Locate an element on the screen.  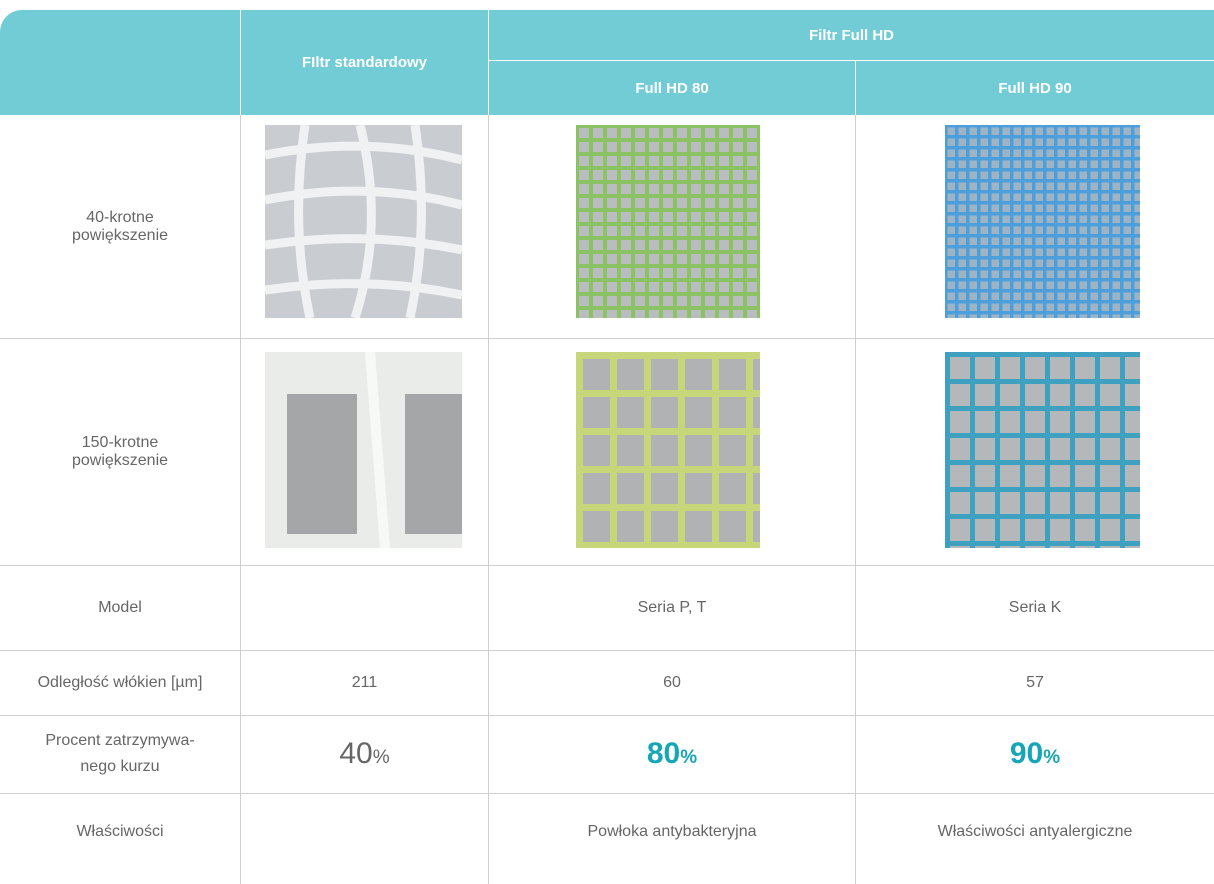
cell-text: 60 is located at coordinates (672, 682).